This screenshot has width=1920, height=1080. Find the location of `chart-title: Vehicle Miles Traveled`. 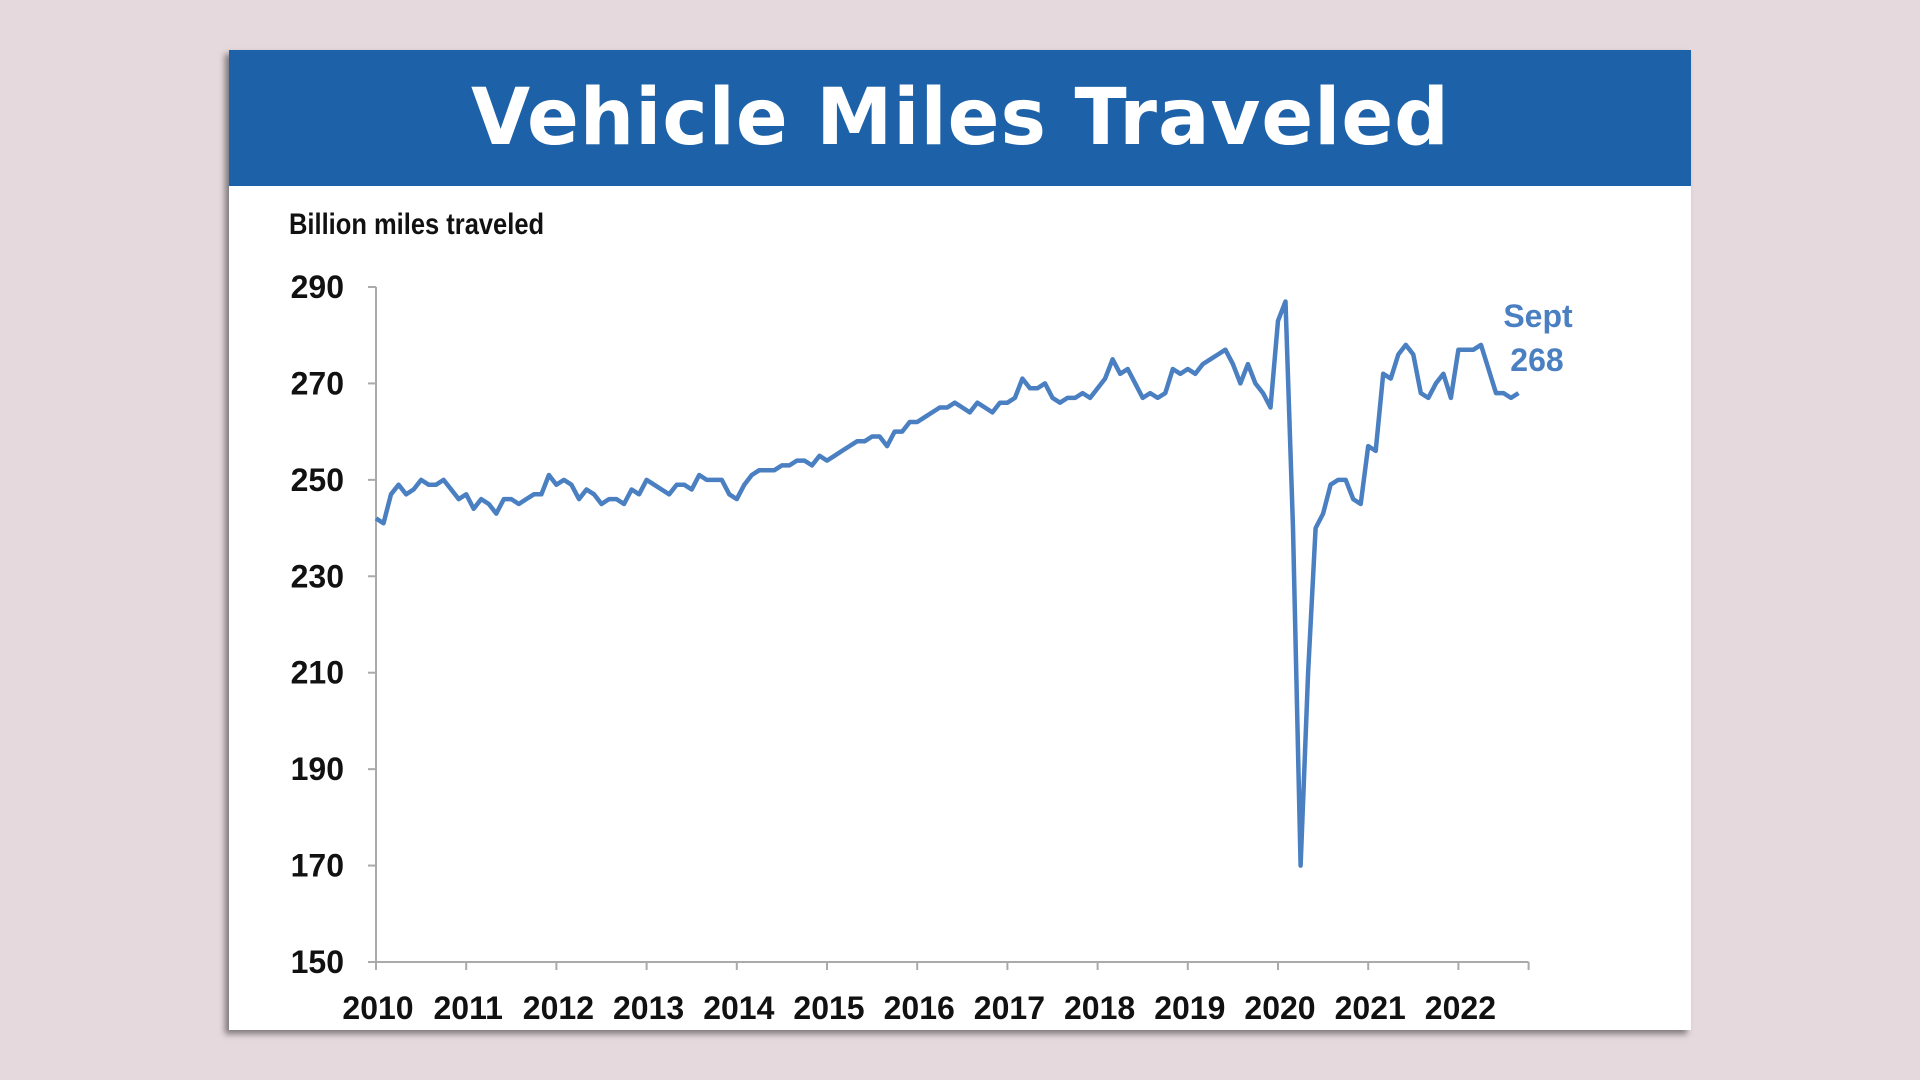

chart-title: Vehicle Miles Traveled is located at coordinates (960, 118).